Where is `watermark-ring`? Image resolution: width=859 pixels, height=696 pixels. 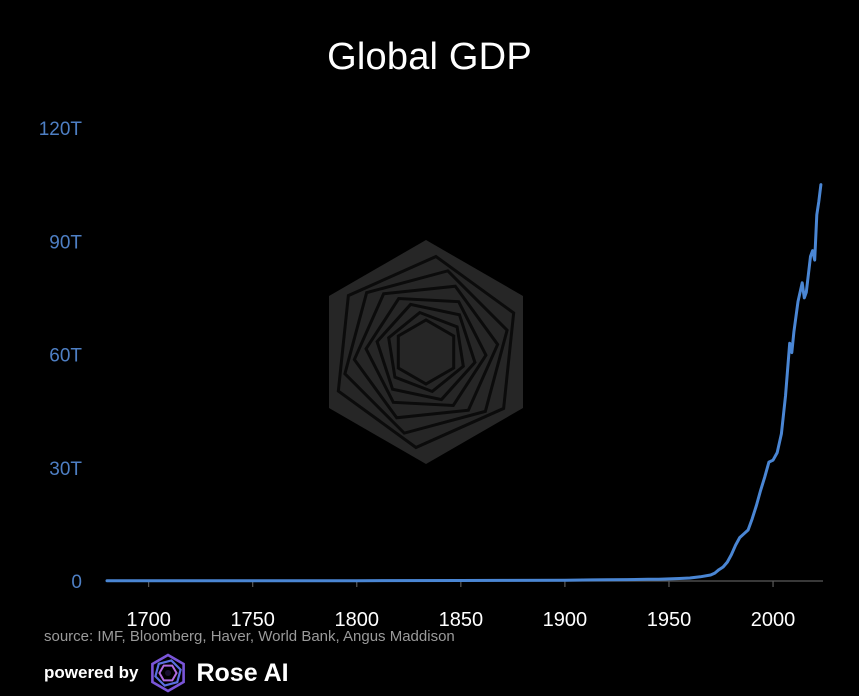
watermark-ring is located at coordinates (426, 352).